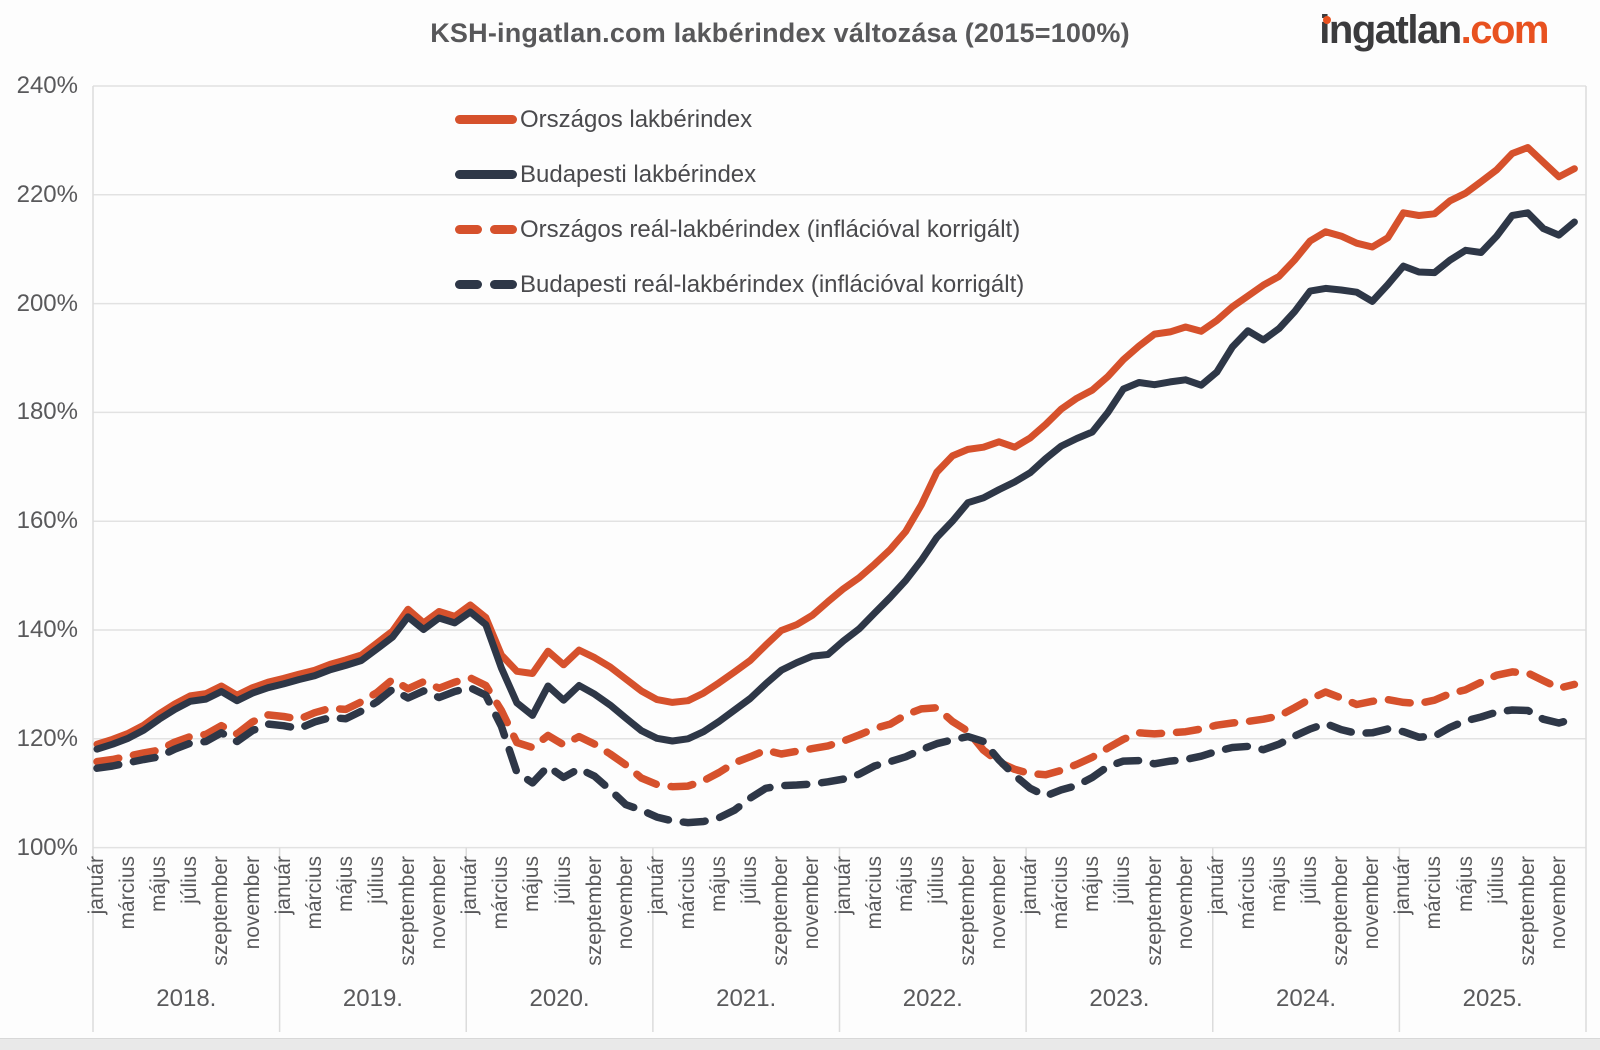  What do you see at coordinates (800, 1044) in the screenshot?
I see `bottom-band` at bounding box center [800, 1044].